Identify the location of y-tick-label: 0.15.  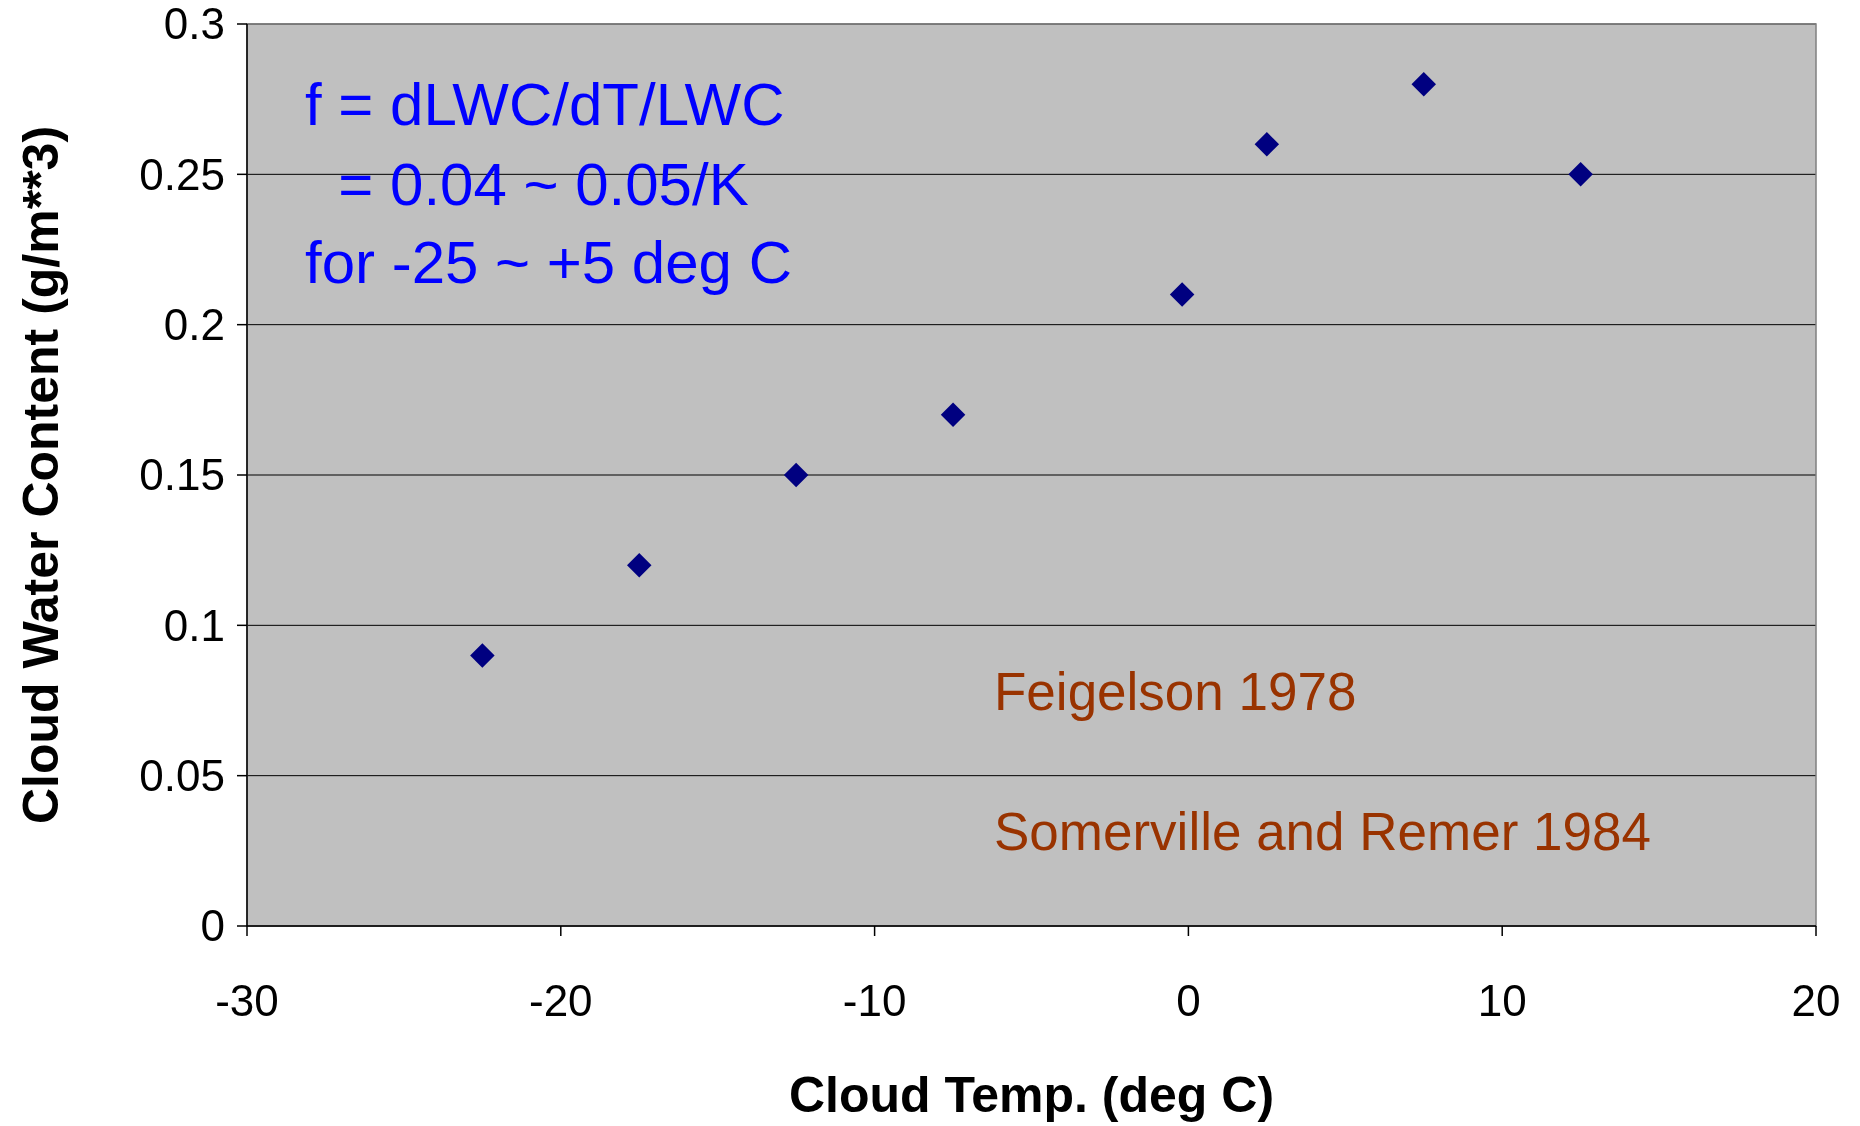
(182, 475).